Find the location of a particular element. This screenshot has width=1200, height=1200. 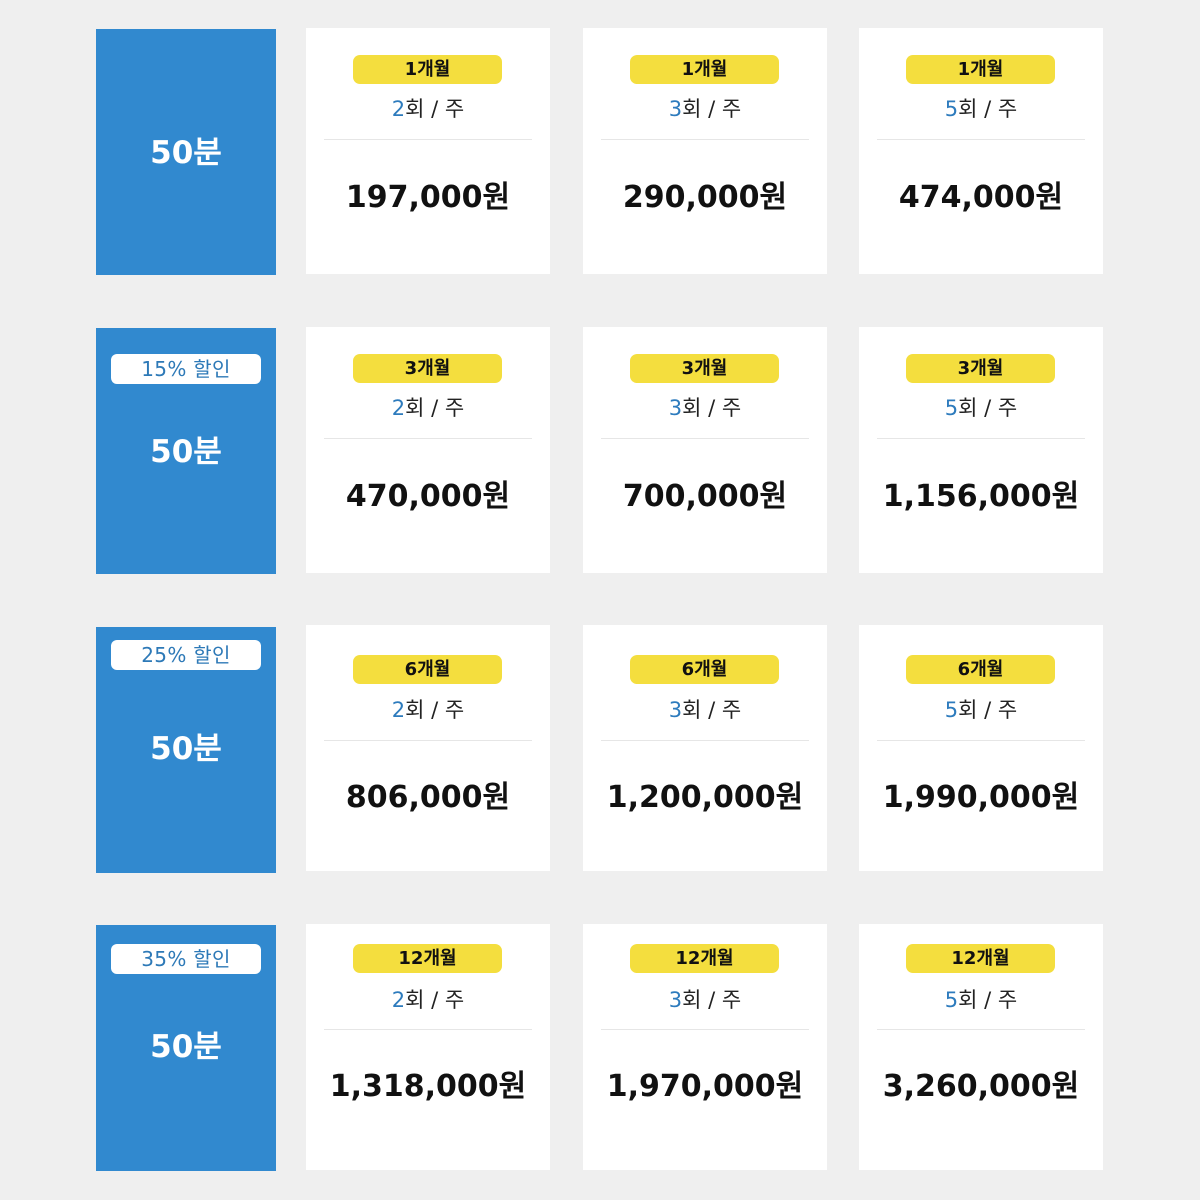

price-card: 3개월 3회 / 주 700,000원 is located at coordinates (705, 450).